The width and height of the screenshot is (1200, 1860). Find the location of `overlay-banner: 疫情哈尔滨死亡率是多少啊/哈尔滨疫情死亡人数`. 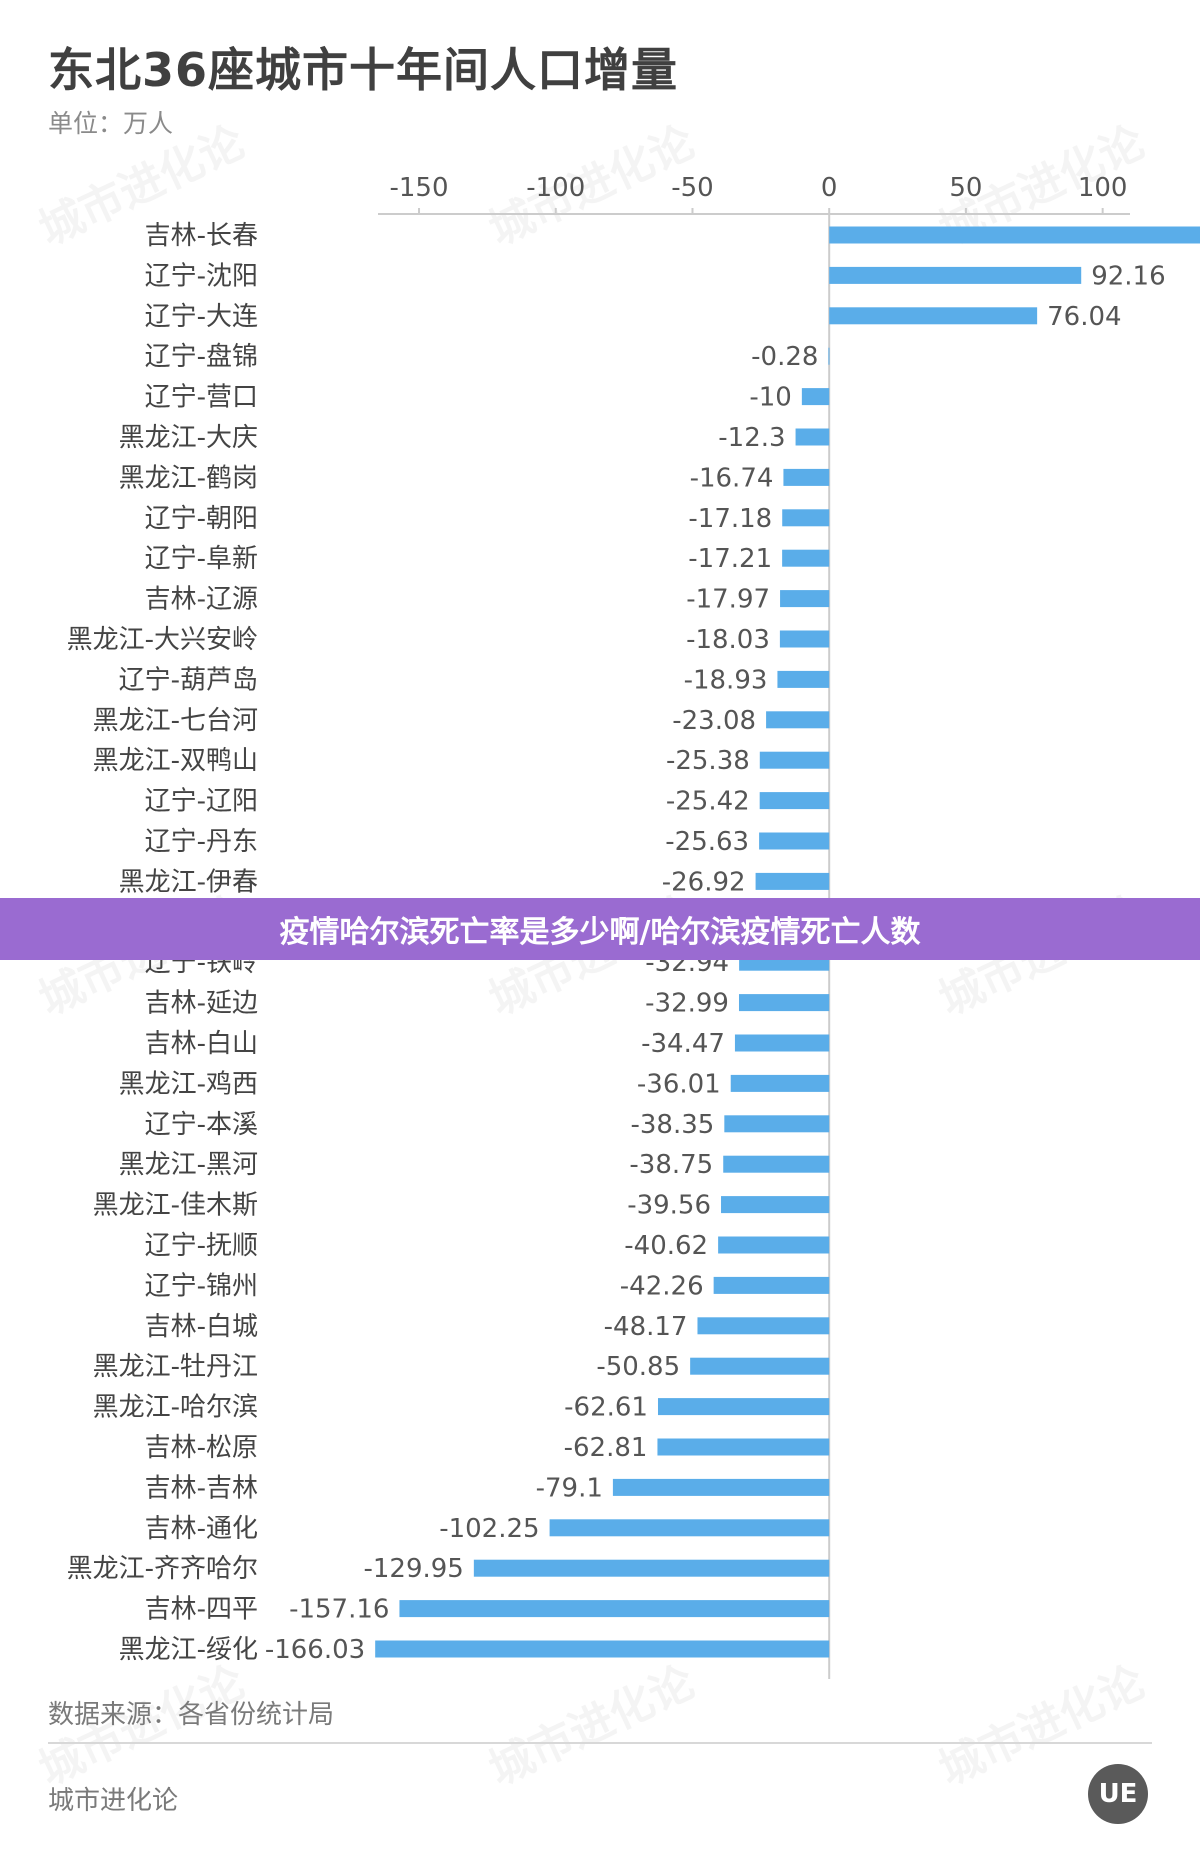

overlay-banner: 疫情哈尔滨死亡率是多少啊/哈尔滨疫情死亡人数 is located at coordinates (600, 929).